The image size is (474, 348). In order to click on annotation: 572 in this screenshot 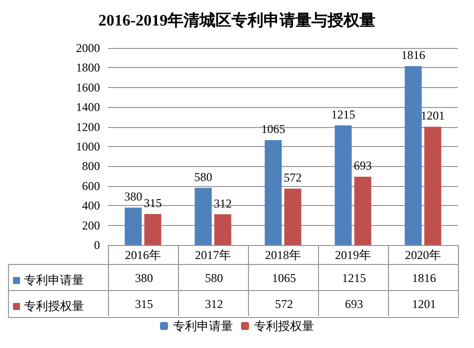, I will do `click(293, 177)`.